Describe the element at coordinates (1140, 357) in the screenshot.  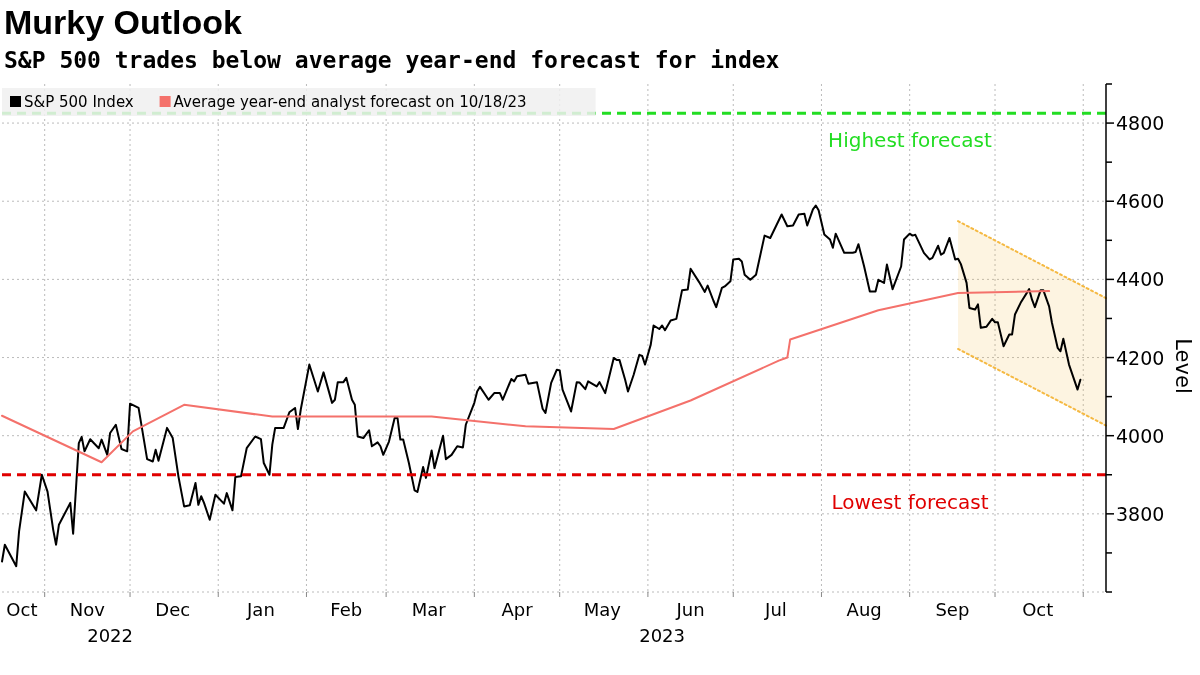
I see `y-tick-label: 4200` at that location.